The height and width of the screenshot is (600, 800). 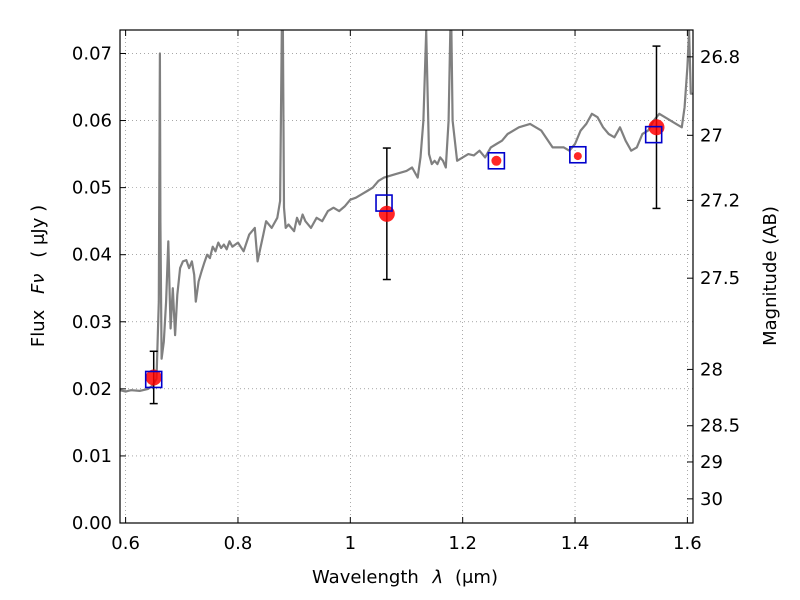 I want to click on x-axis-label-unit: (μm), so click(x=476, y=577).